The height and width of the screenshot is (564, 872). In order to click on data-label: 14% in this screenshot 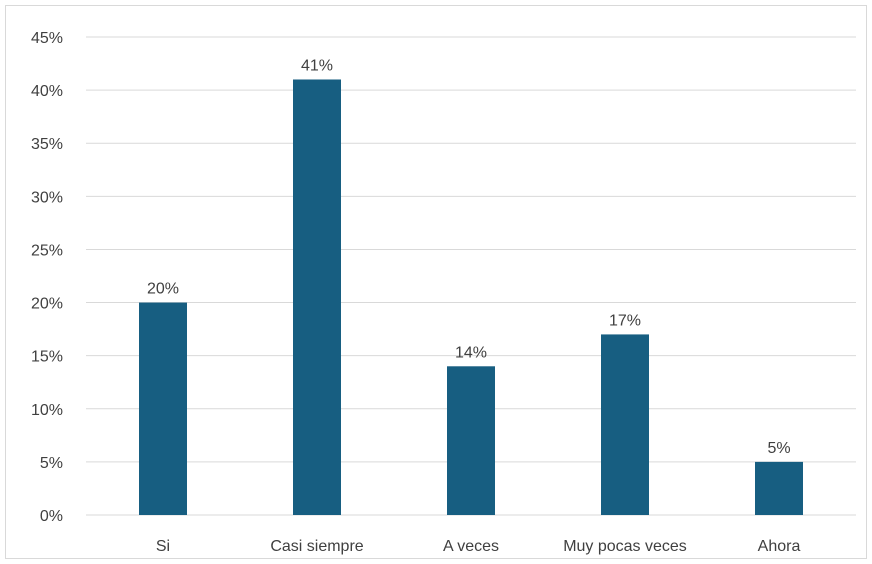, I will do `click(471, 352)`.